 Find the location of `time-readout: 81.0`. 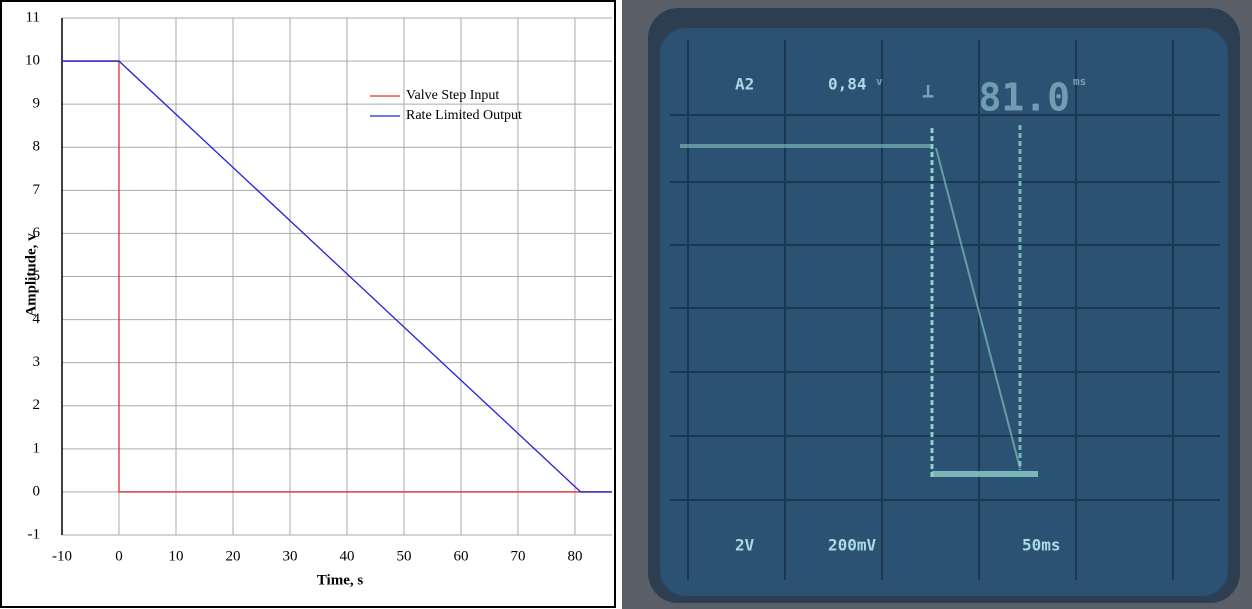

time-readout: 81.0 is located at coordinates (1024, 98).